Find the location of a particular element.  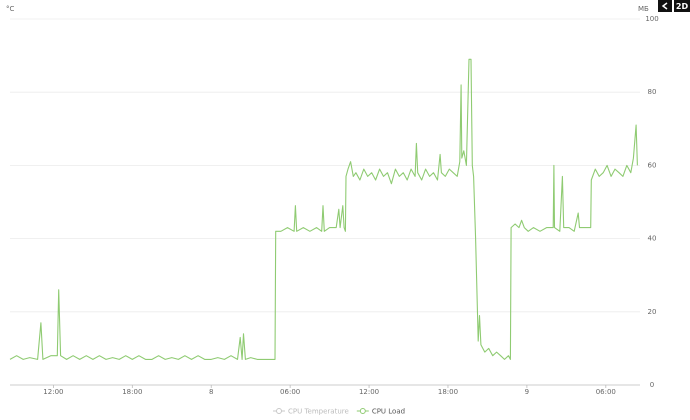

y-axis-label: МБ is located at coordinates (643, 9).